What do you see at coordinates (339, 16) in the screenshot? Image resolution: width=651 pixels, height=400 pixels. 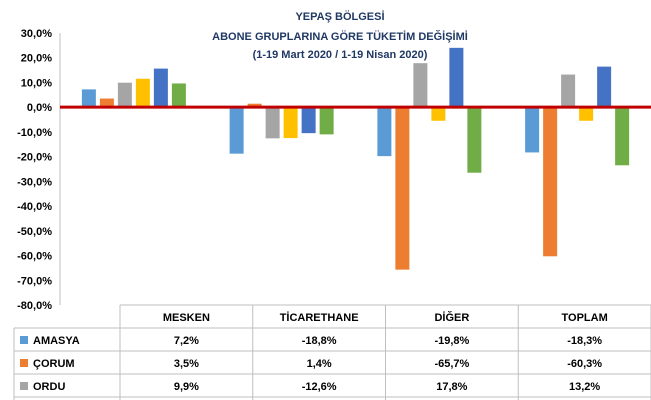 I see `chart-title-line-1: YEPAŞ BÖLGESİ` at bounding box center [339, 16].